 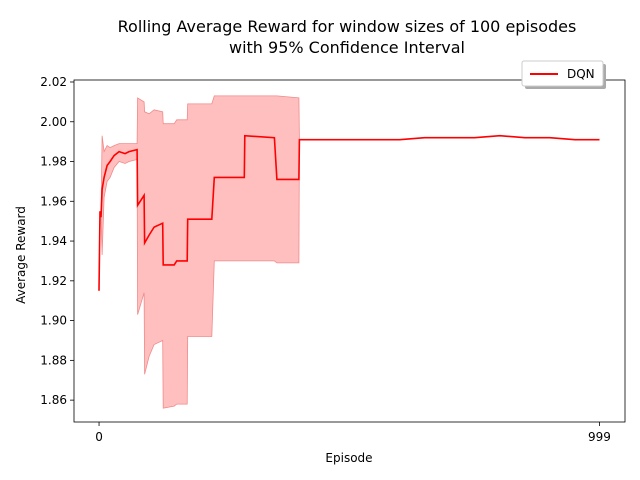 I want to click on x-tick-label: 999, so click(x=599, y=437).